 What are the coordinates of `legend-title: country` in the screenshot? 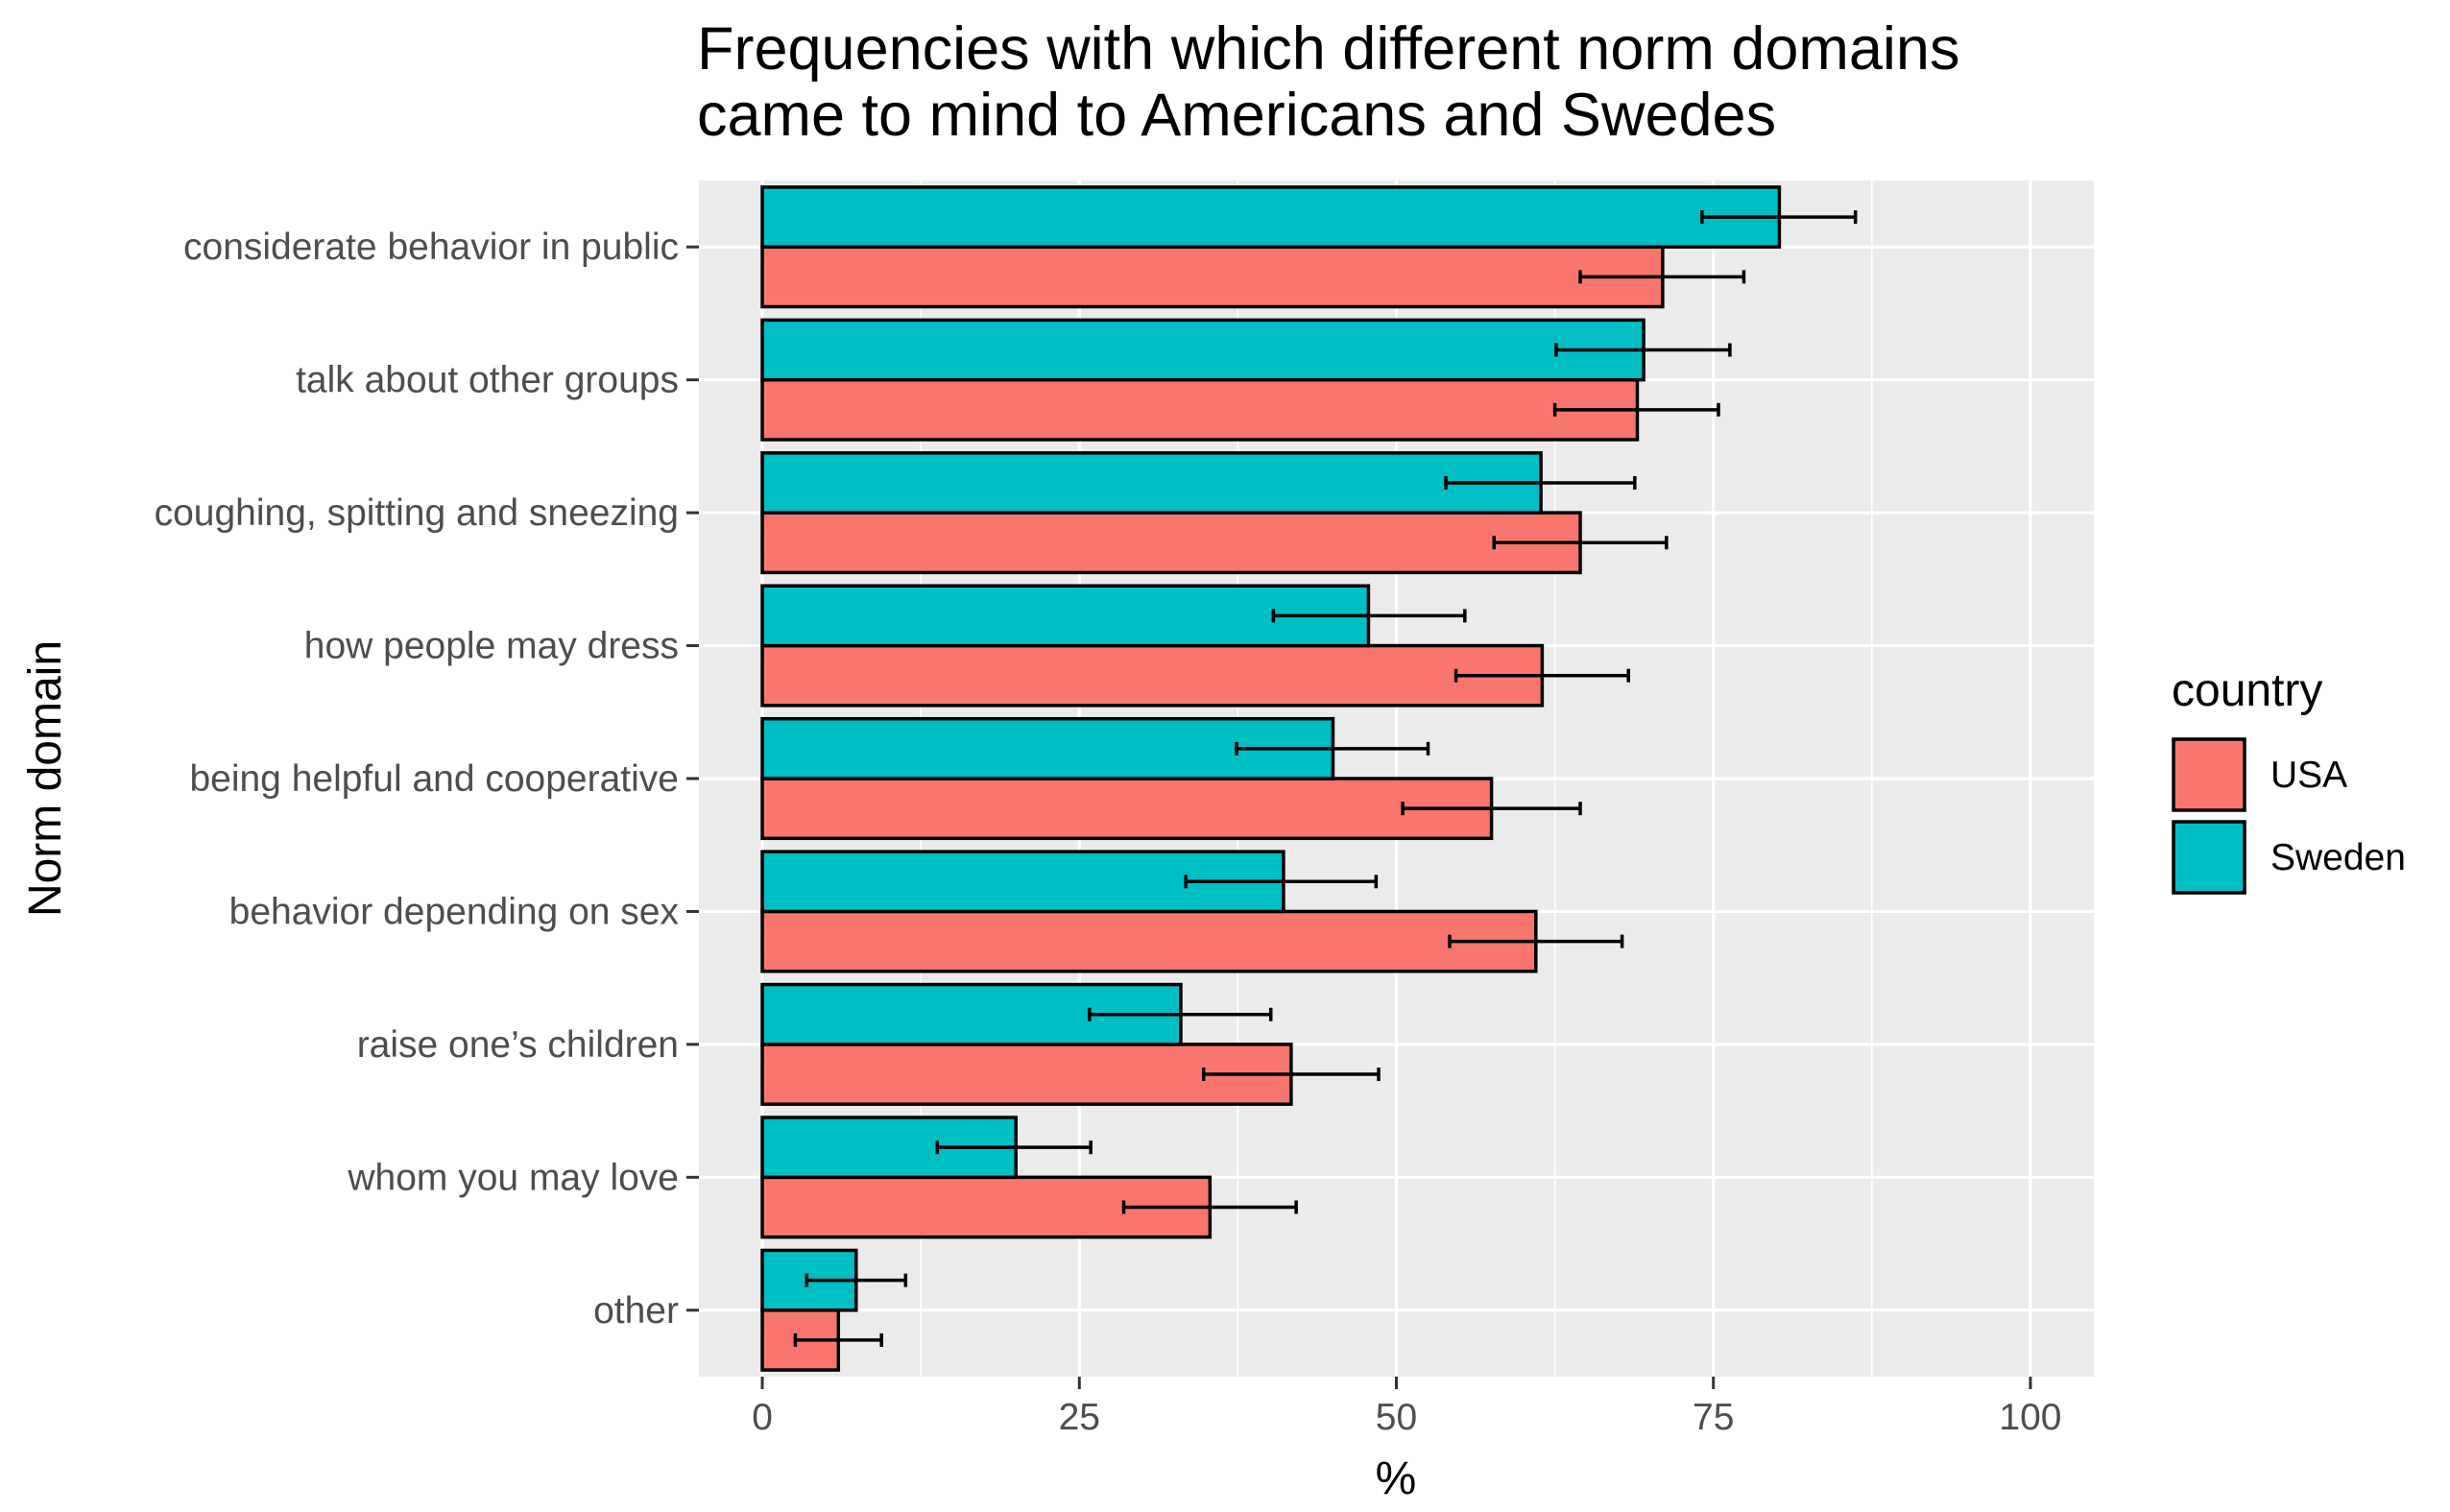 It's located at (2247, 690).